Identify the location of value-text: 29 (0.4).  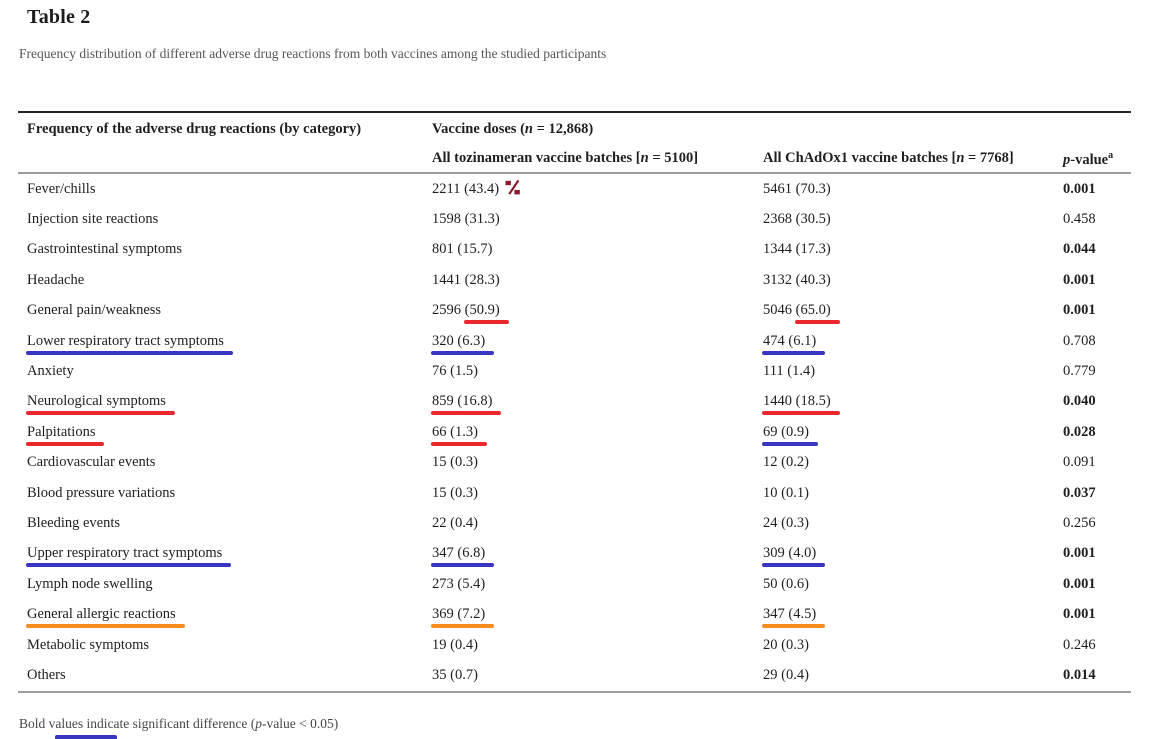
(786, 674).